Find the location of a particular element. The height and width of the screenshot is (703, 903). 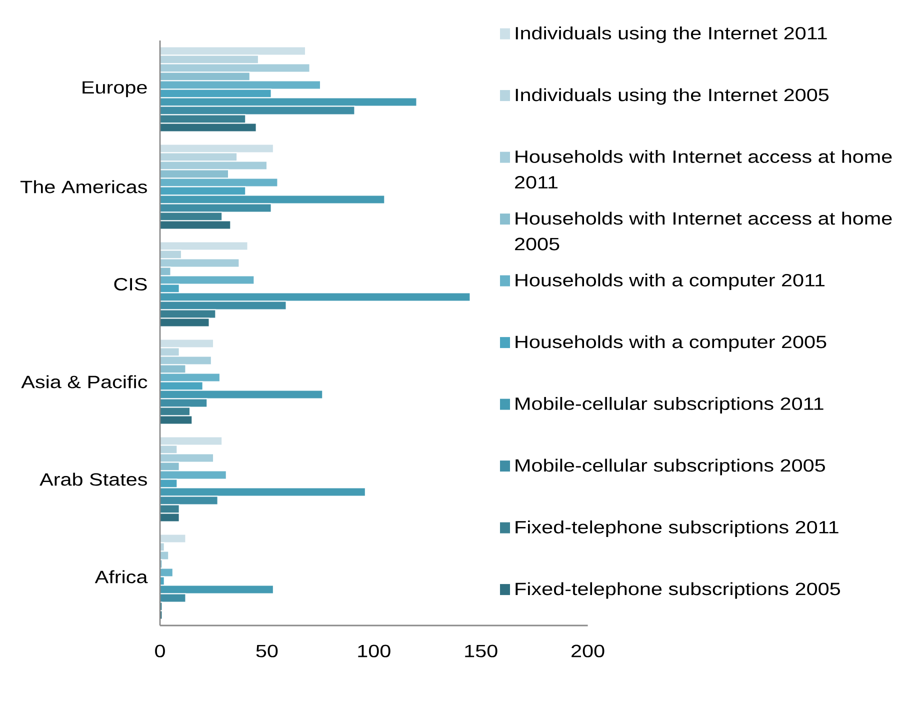

x-tick-label: 0 is located at coordinates (160, 651).